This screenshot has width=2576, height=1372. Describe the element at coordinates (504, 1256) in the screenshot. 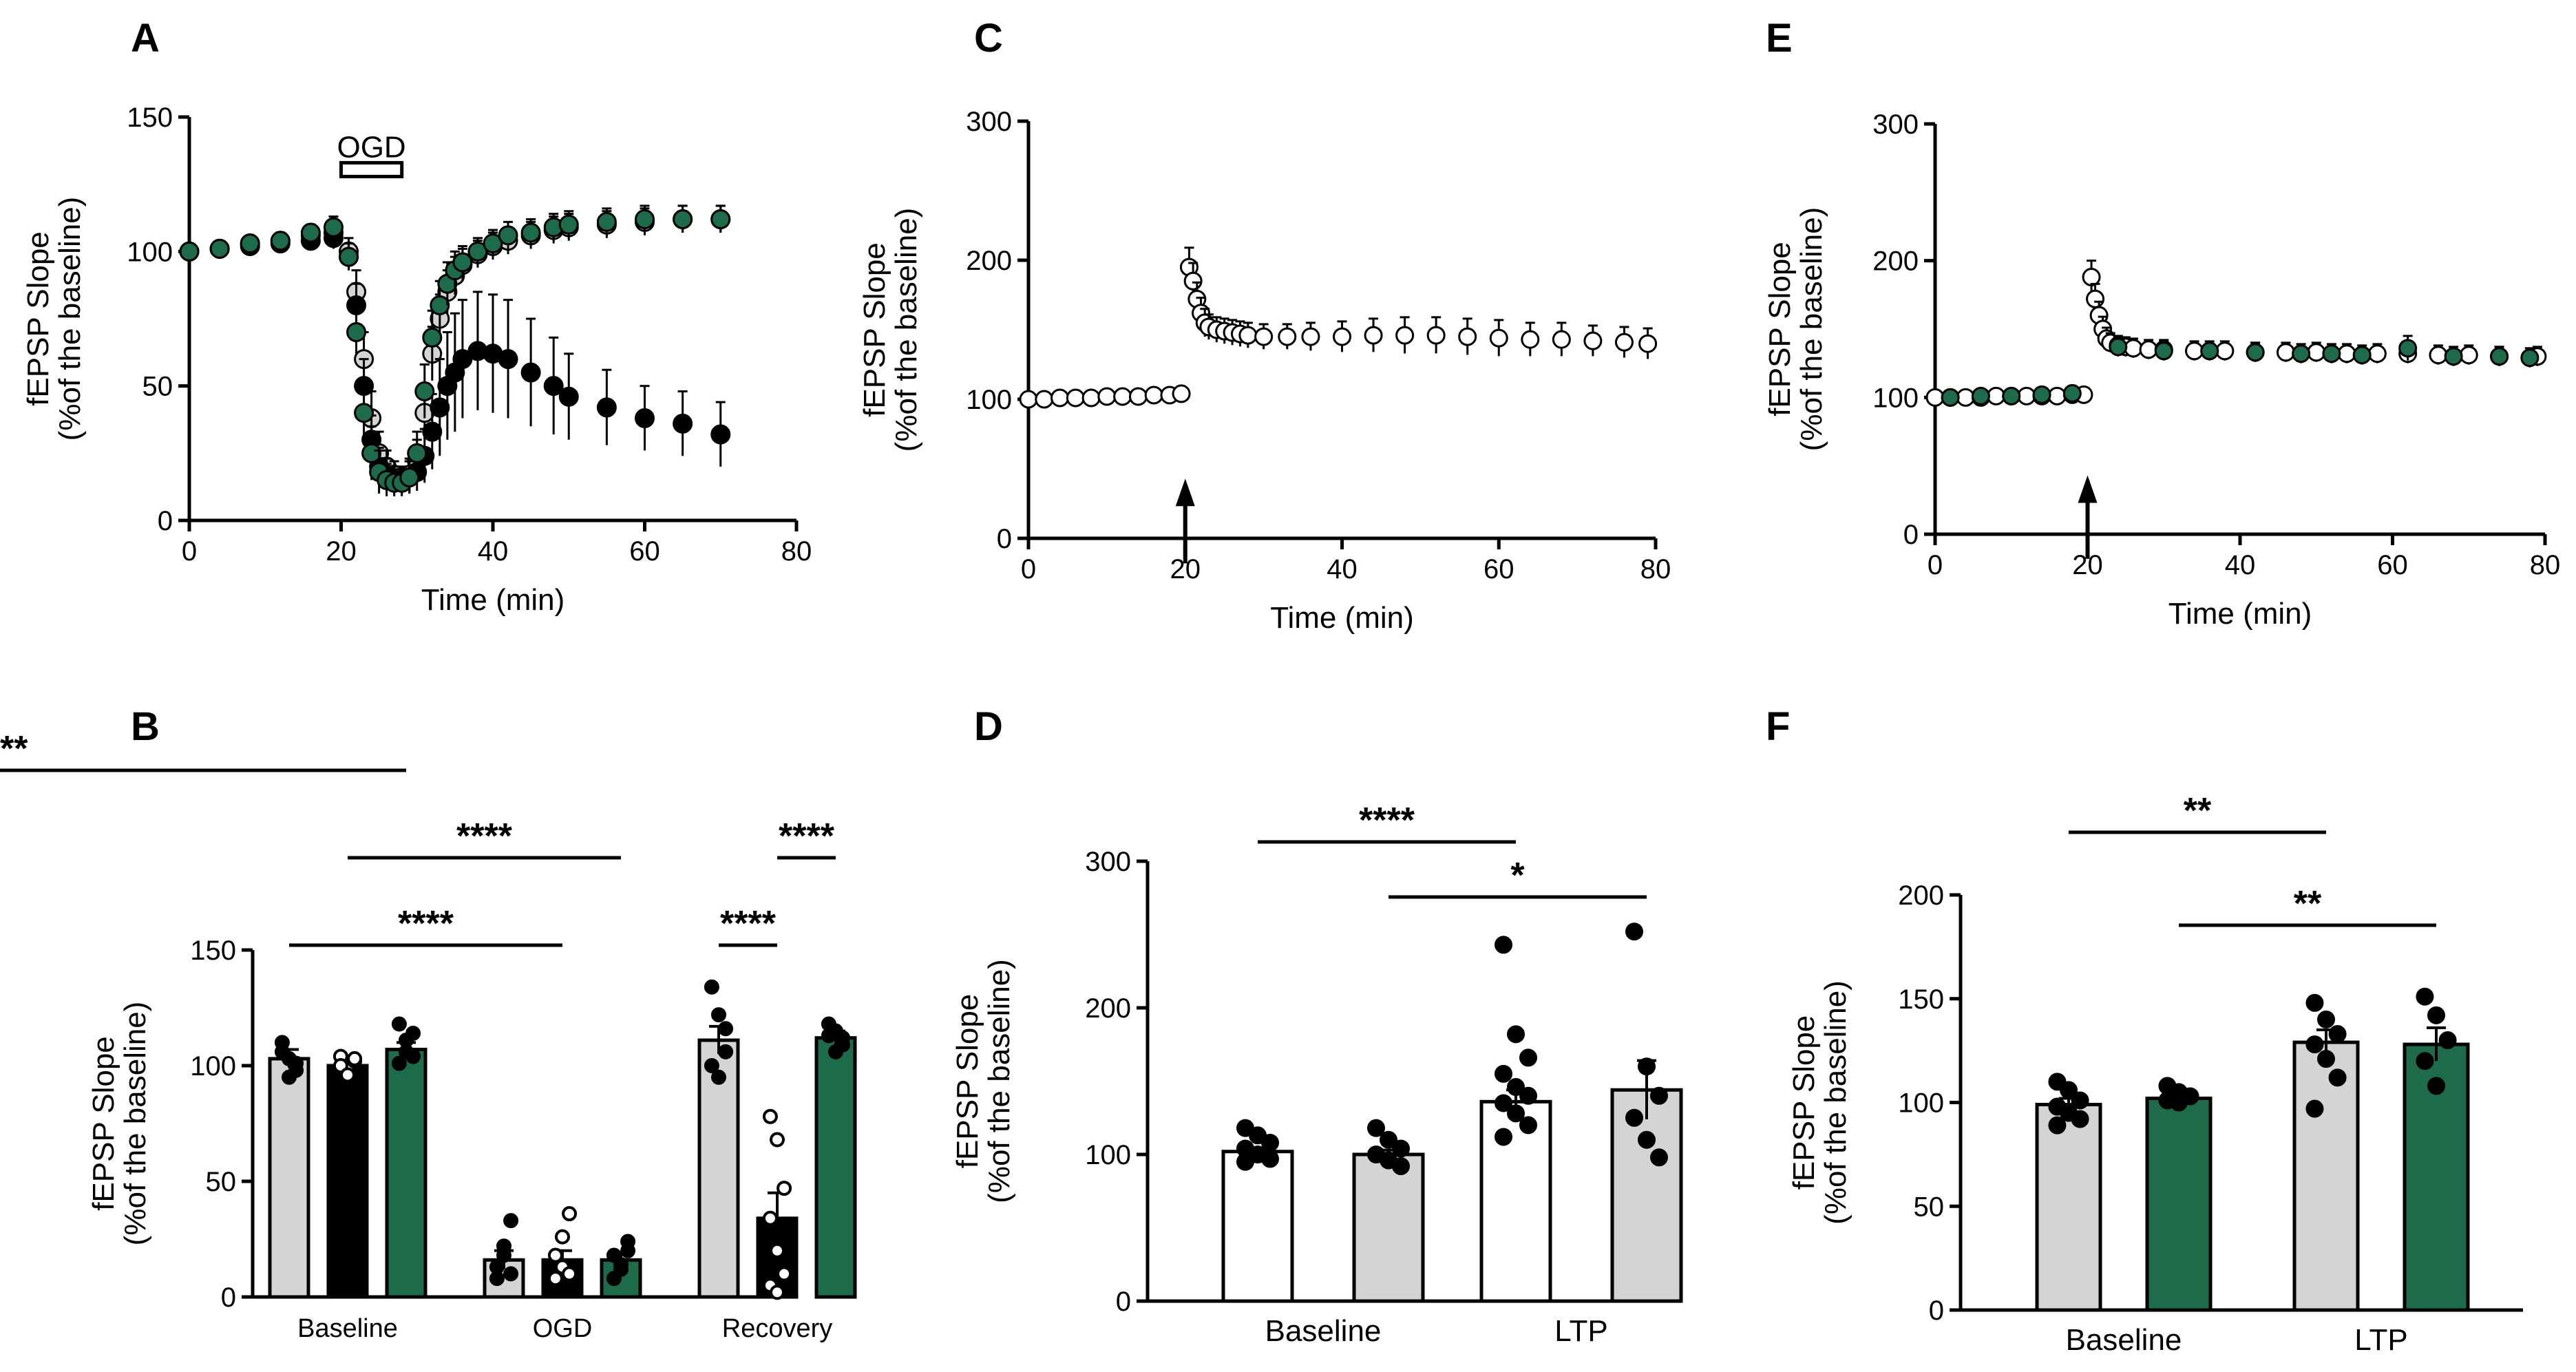

I see `bar-grey-ogd` at that location.